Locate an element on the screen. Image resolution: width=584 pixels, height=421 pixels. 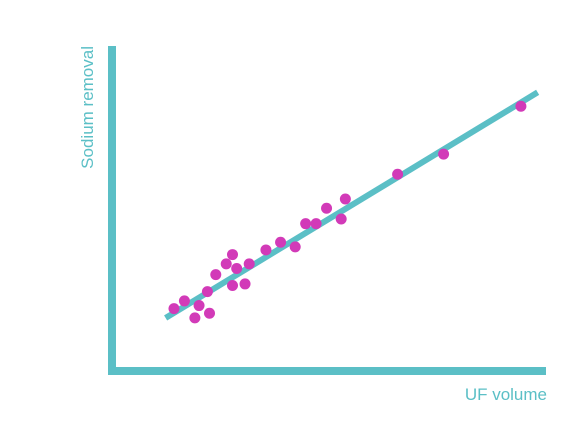
y-axis-label: Sodium removal is located at coordinates (87, 107).